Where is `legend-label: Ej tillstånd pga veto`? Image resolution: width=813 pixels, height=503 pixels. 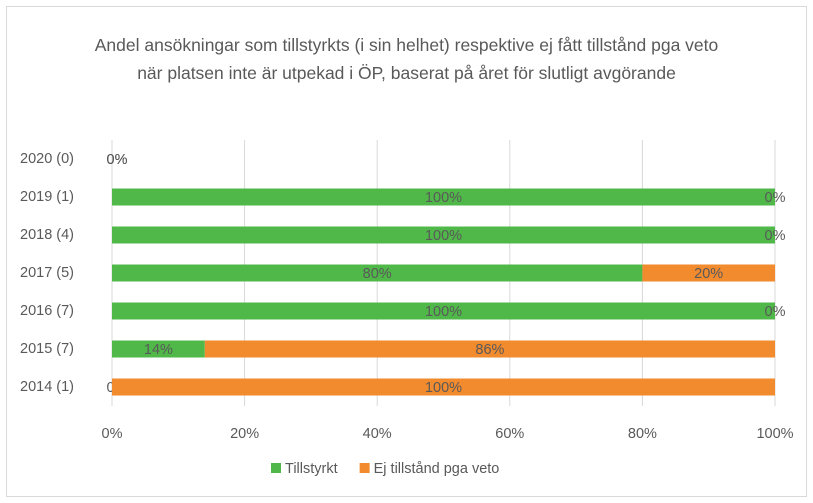
legend-label: Ej tillstånd pga veto is located at coordinates (437, 469).